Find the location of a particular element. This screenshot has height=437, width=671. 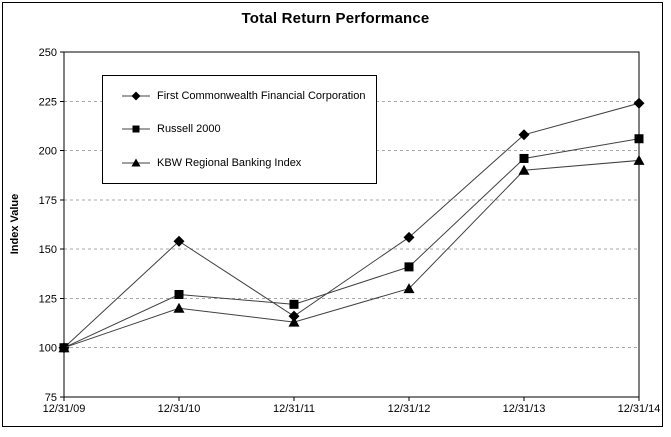

y-axis-tick-label: 175 is located at coordinates (48, 201).